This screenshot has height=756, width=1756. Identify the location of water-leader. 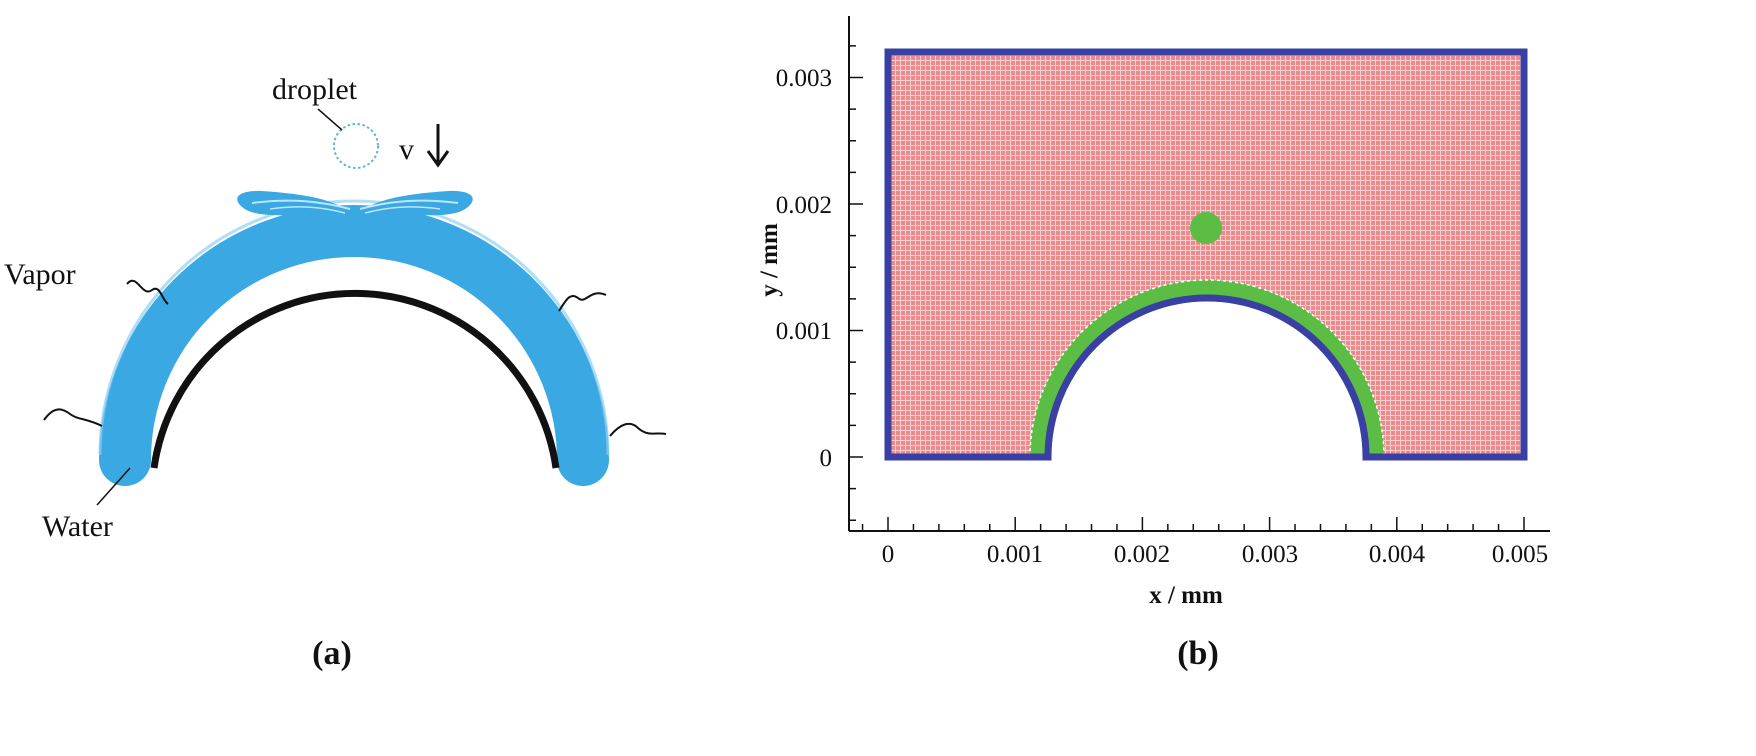
(113, 486).